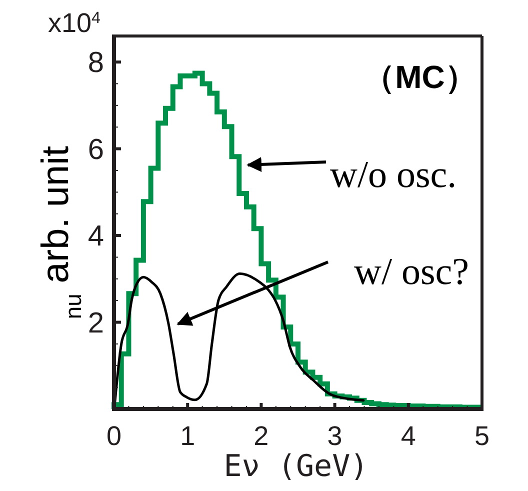 This screenshot has height=491, width=528. Describe the element at coordinates (261, 436) in the screenshot. I see `x-tick-label: 2` at that location.